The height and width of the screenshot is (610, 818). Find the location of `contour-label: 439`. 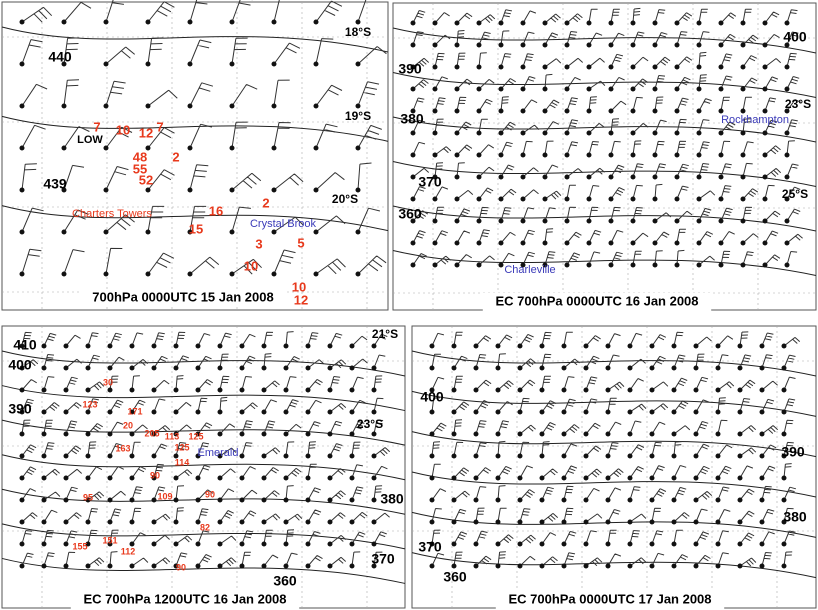

contour-label: 439 is located at coordinates (55, 184).